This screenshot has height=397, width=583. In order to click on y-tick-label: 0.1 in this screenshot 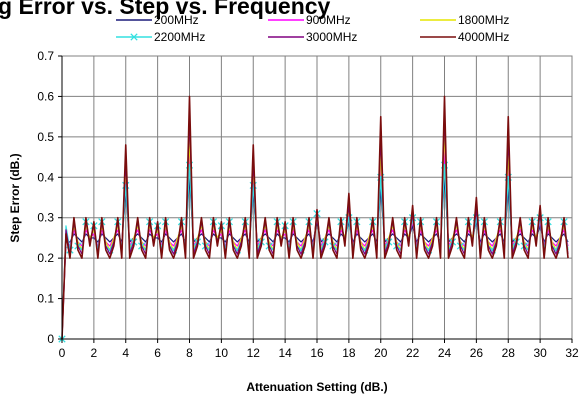, I will do `click(45, 299)`.